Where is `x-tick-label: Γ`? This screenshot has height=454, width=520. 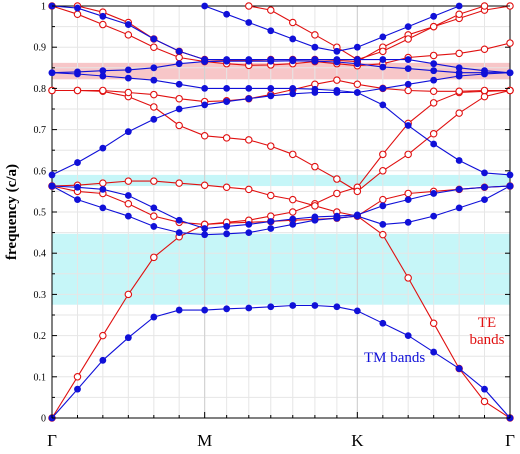 x-tick-label: Γ is located at coordinates (52, 440).